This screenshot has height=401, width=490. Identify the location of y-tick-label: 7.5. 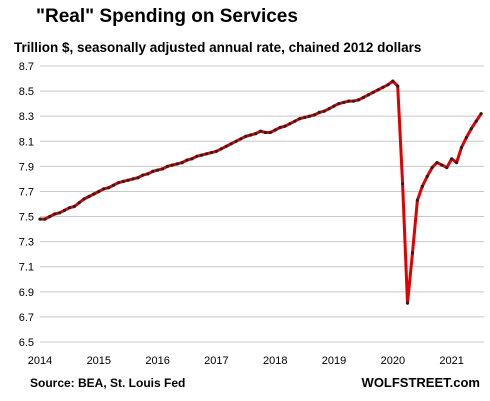
(26, 218).